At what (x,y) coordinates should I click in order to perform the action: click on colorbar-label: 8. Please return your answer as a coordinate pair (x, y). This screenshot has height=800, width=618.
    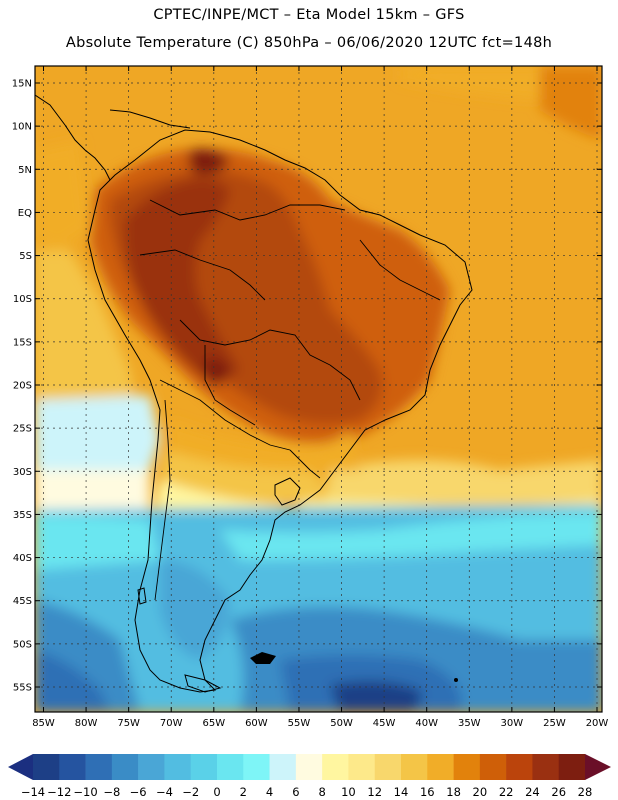
    Looking at the image, I should click on (321, 792).